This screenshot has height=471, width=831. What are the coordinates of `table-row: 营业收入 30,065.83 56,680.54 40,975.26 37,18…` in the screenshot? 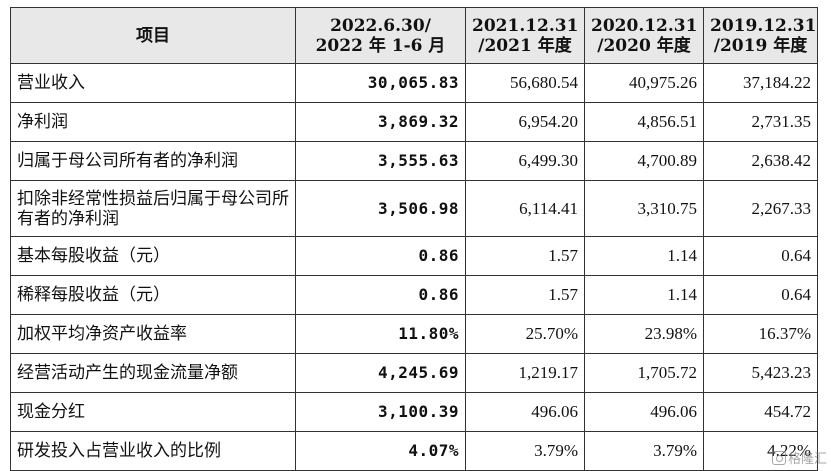 It's located at (414, 83).